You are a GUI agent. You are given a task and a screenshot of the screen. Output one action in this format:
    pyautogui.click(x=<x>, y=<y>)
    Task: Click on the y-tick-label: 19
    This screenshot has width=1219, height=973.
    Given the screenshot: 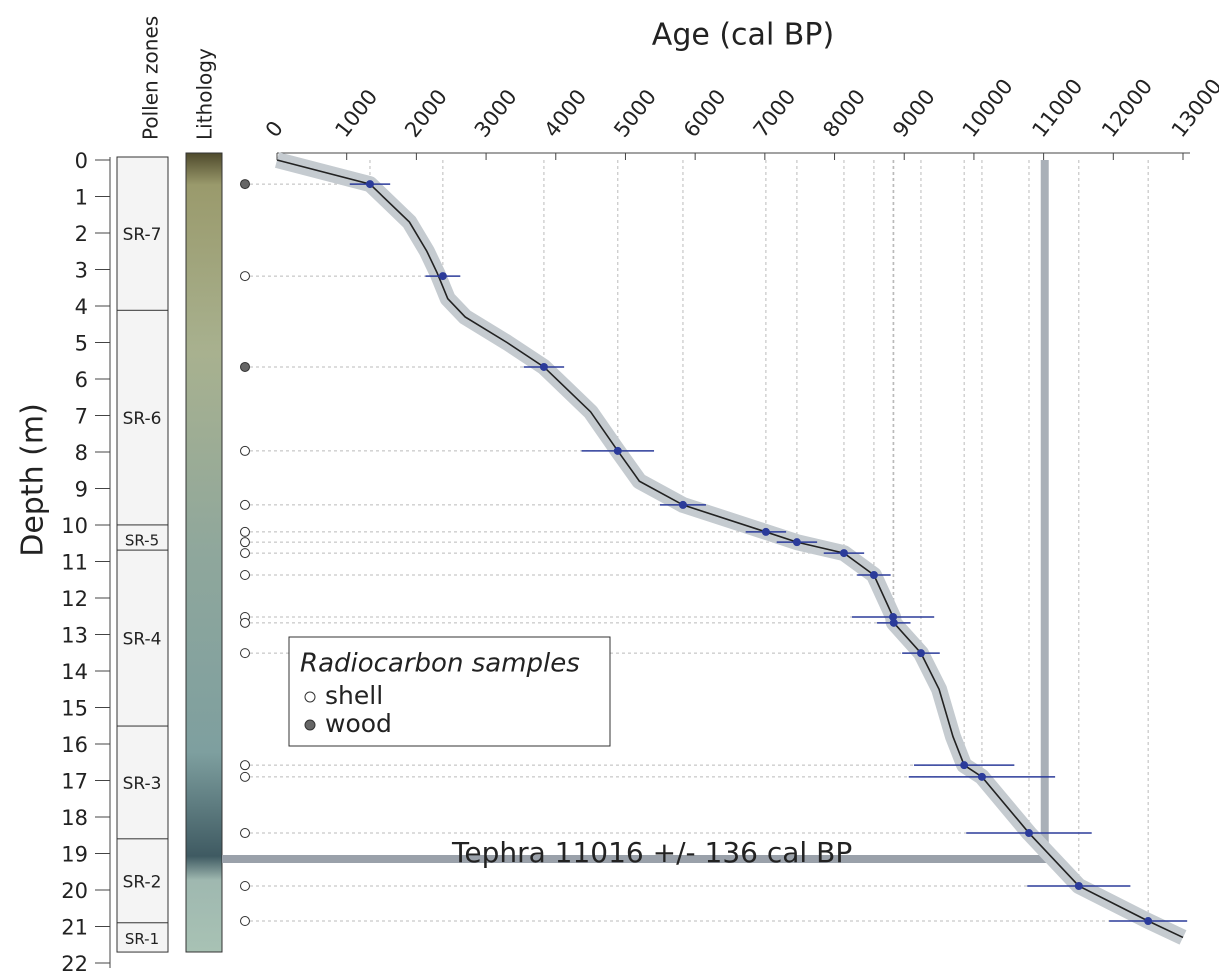 What is the action you would take?
    pyautogui.click(x=74, y=855)
    